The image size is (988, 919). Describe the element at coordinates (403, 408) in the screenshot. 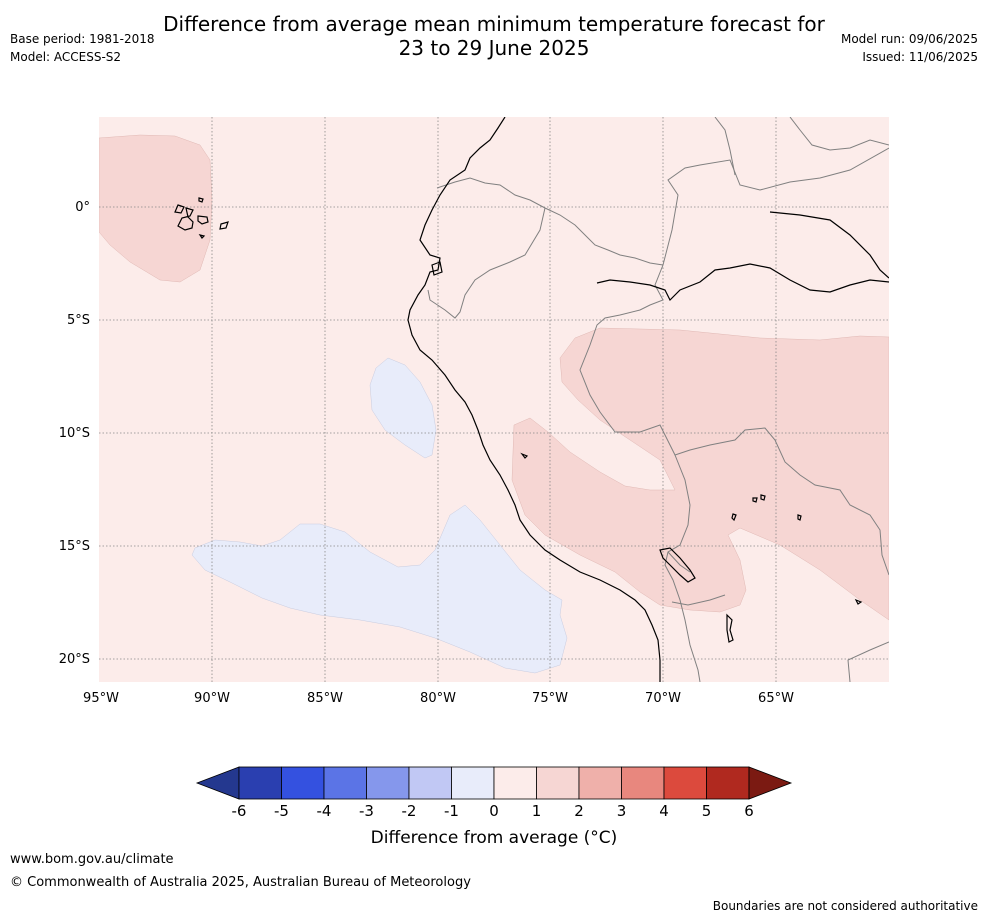

I see `anomaly-area-negative-north` at that location.